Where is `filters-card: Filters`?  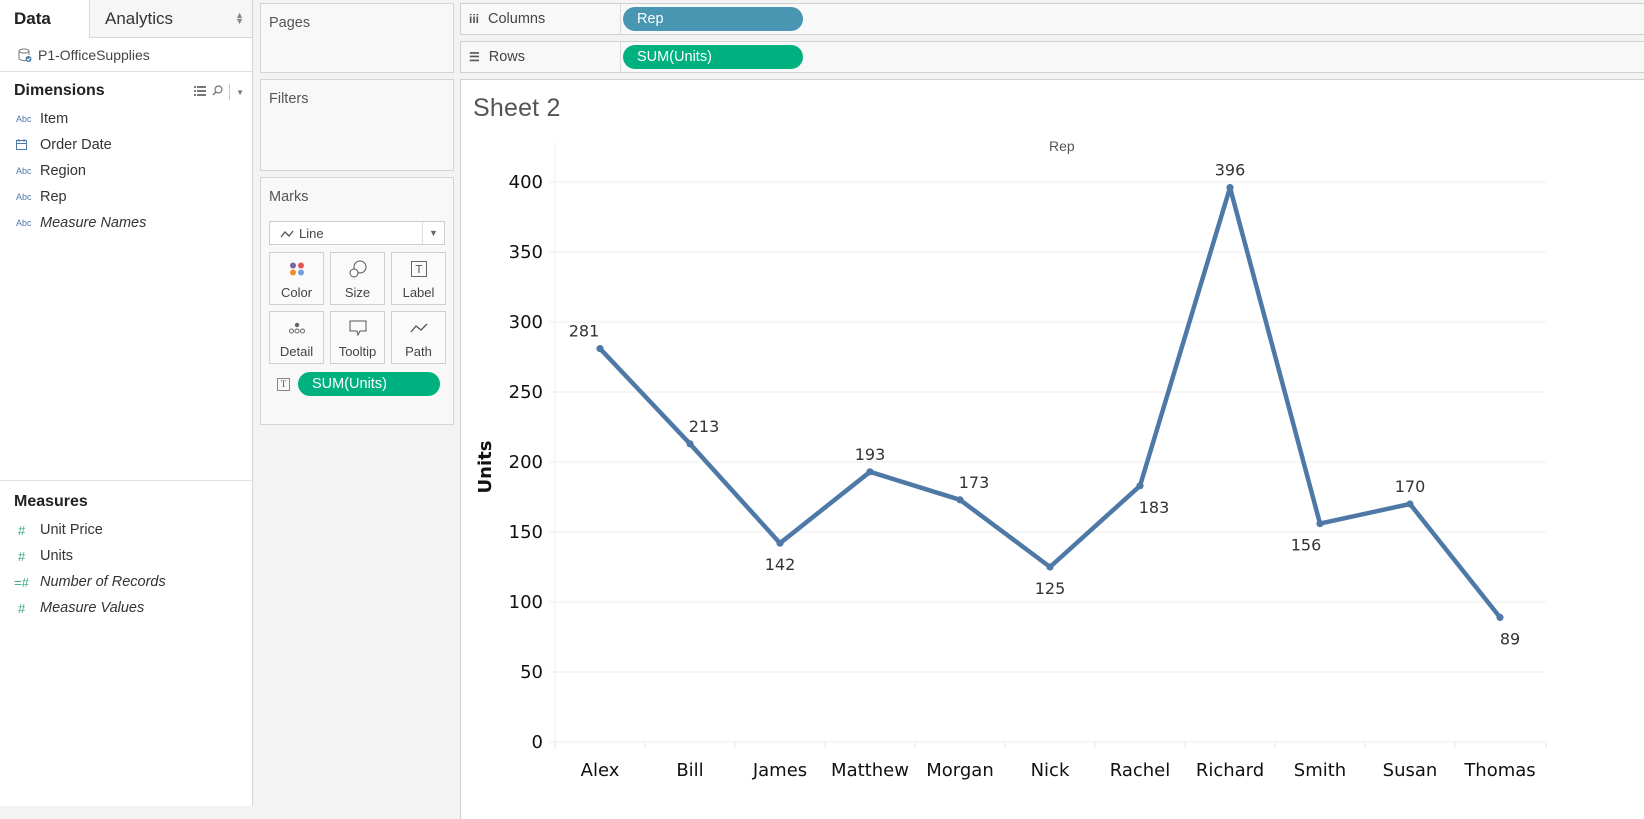 filters-card: Filters is located at coordinates (357, 125).